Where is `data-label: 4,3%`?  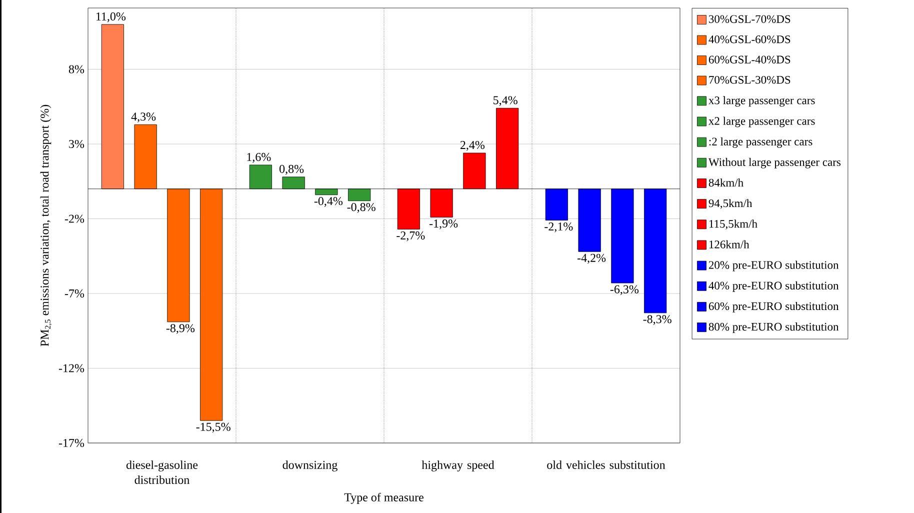
data-label: 4,3% is located at coordinates (143, 117).